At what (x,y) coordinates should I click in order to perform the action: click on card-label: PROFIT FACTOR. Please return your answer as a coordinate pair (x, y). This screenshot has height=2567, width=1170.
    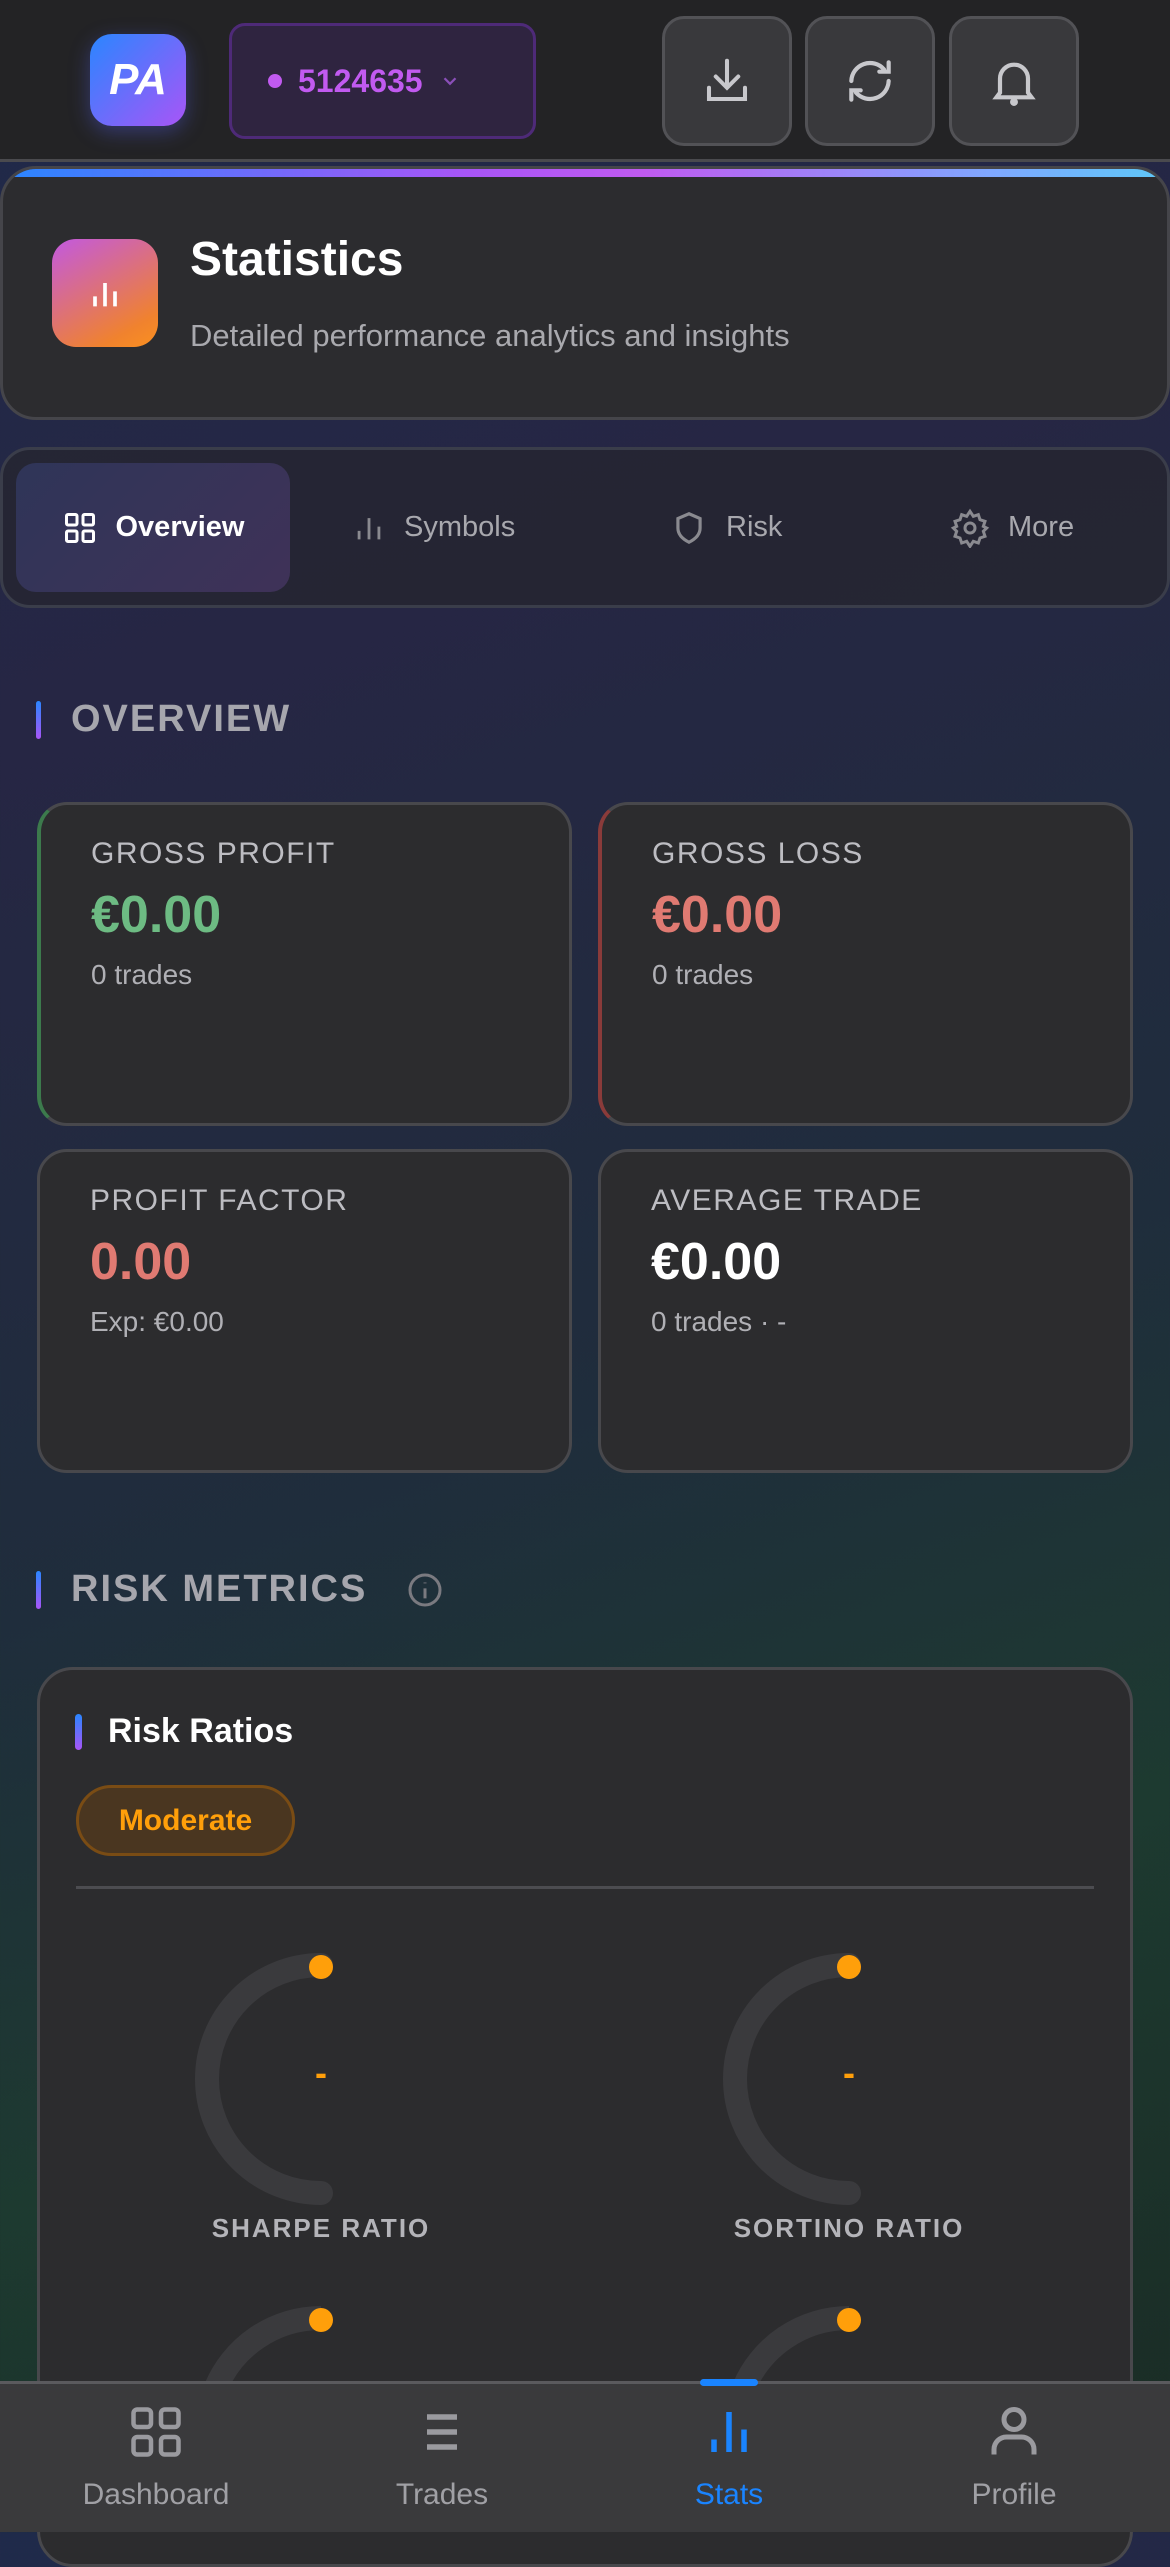
    Looking at the image, I should click on (219, 1200).